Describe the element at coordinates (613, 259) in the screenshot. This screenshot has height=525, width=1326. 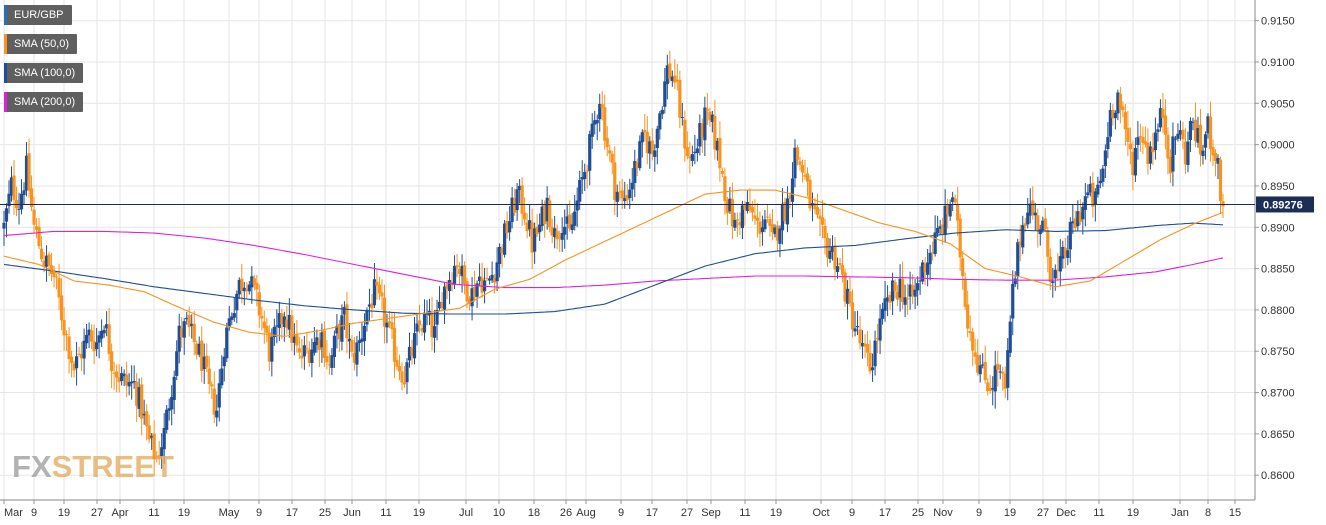
I see `sma-200-line` at that location.